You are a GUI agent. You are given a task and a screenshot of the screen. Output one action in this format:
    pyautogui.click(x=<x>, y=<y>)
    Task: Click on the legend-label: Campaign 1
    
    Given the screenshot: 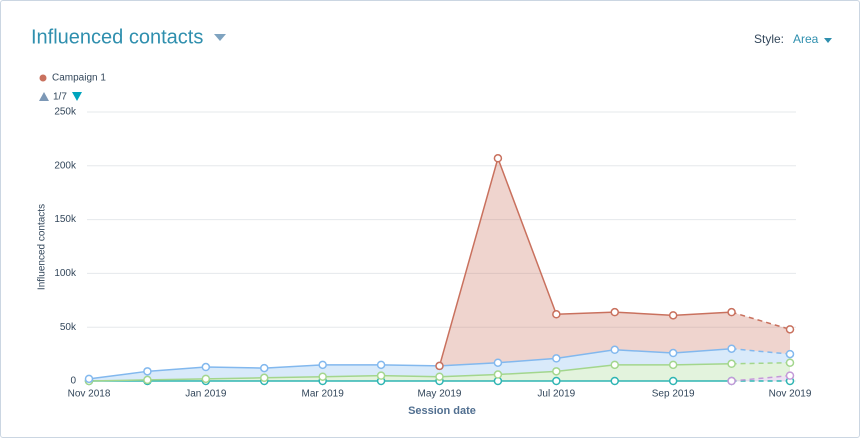 What is the action you would take?
    pyautogui.click(x=79, y=78)
    